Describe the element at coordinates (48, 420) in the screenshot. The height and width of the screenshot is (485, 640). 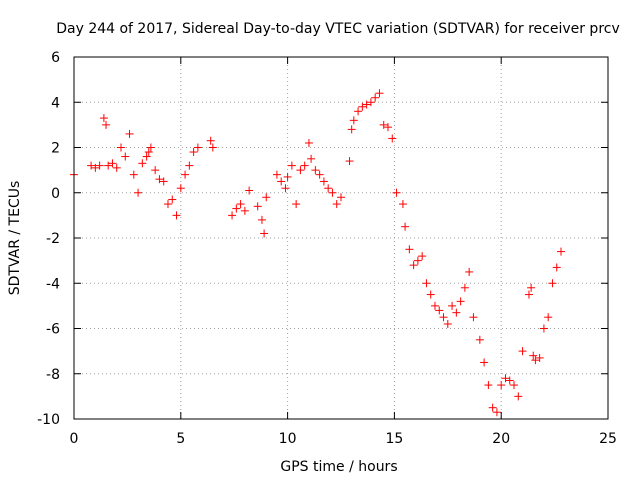
I see `y-tick-label: -10` at that location.